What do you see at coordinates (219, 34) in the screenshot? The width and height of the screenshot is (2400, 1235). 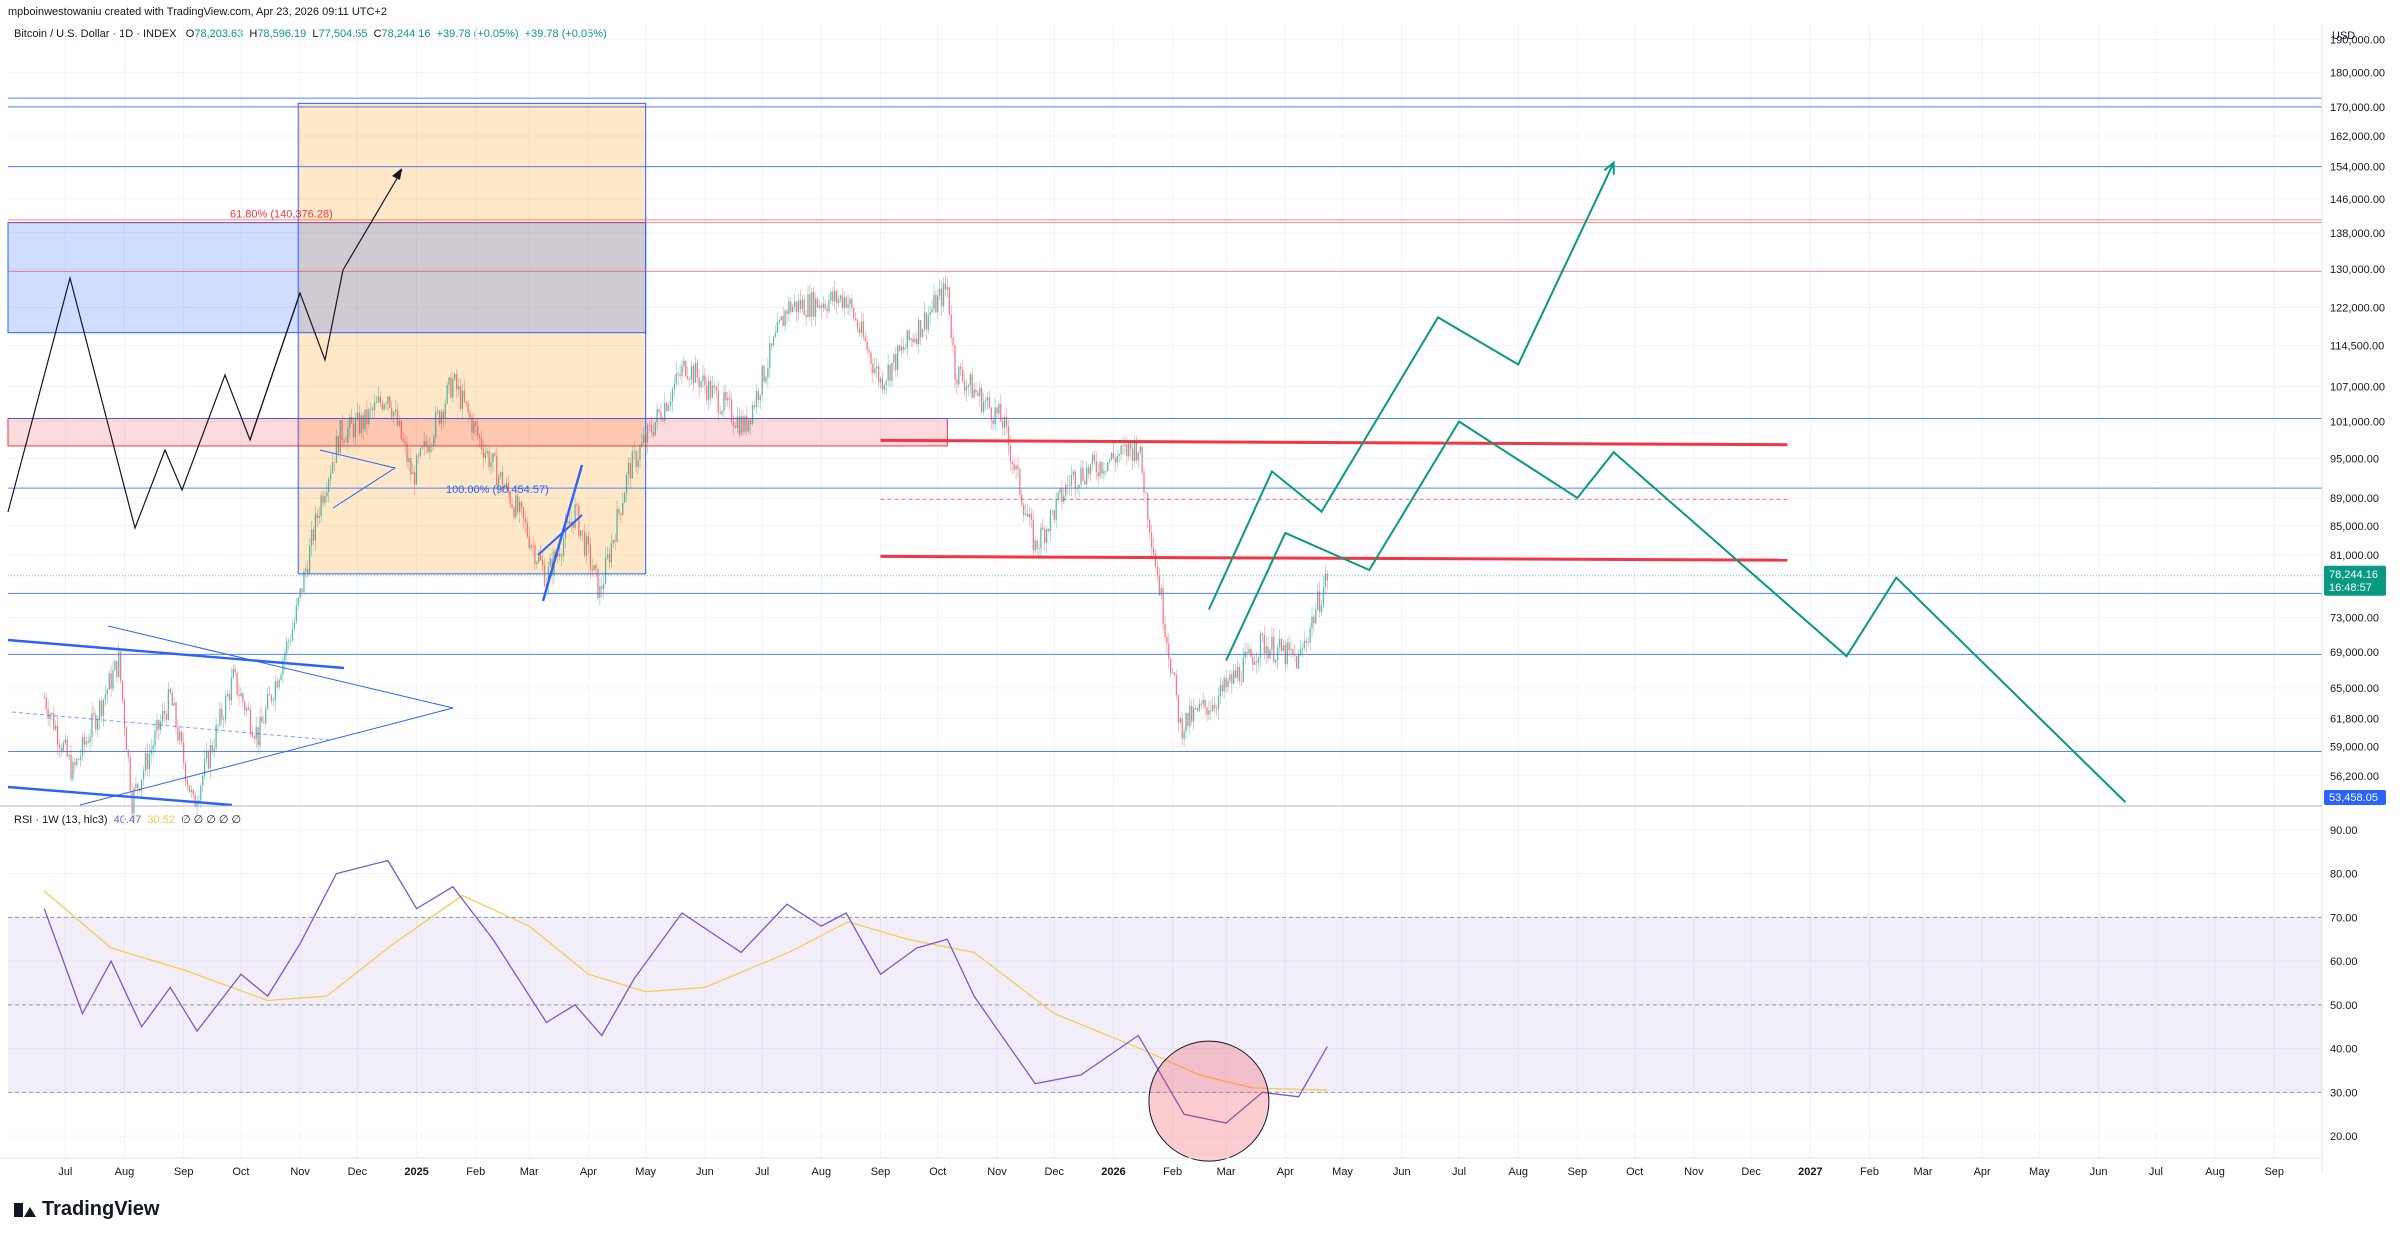 I see `open-value: 78,203.63` at bounding box center [219, 34].